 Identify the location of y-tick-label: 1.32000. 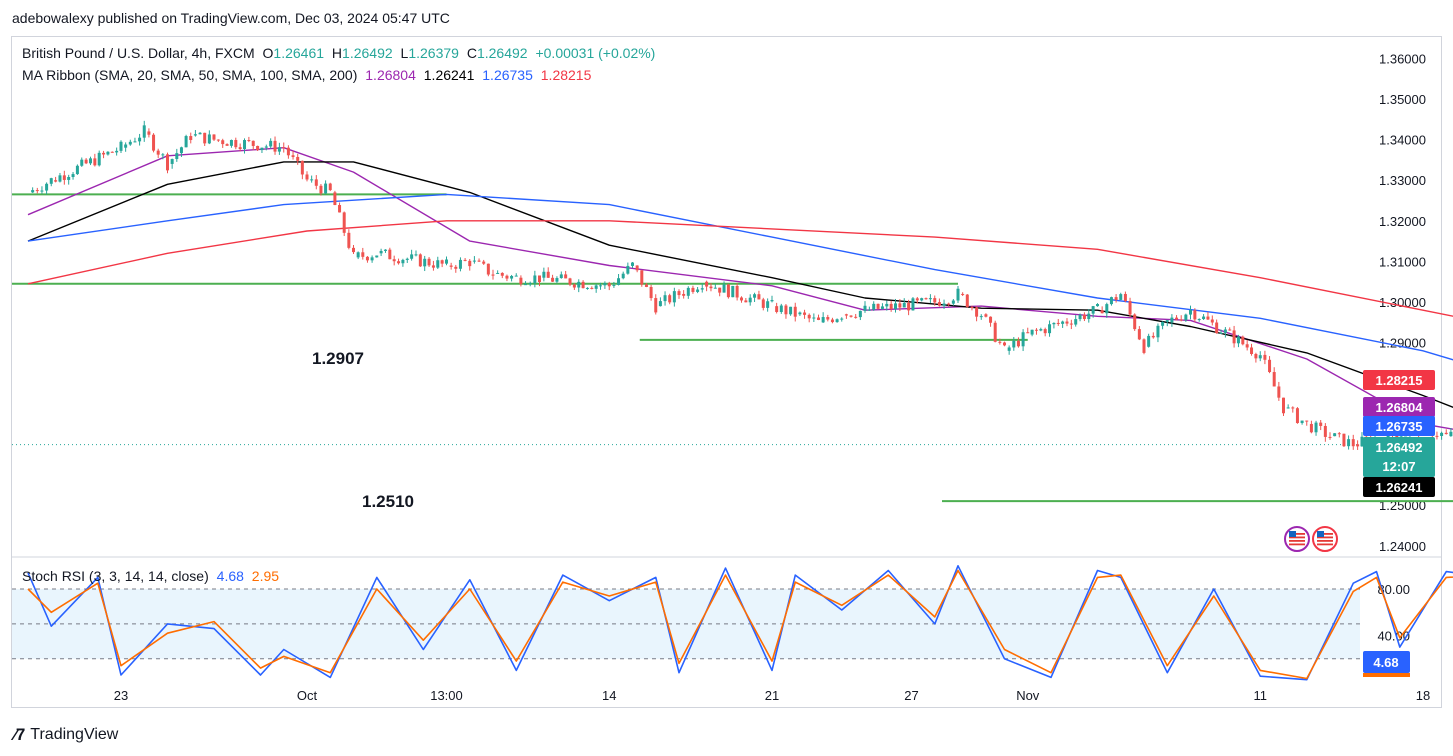
(1402, 221).